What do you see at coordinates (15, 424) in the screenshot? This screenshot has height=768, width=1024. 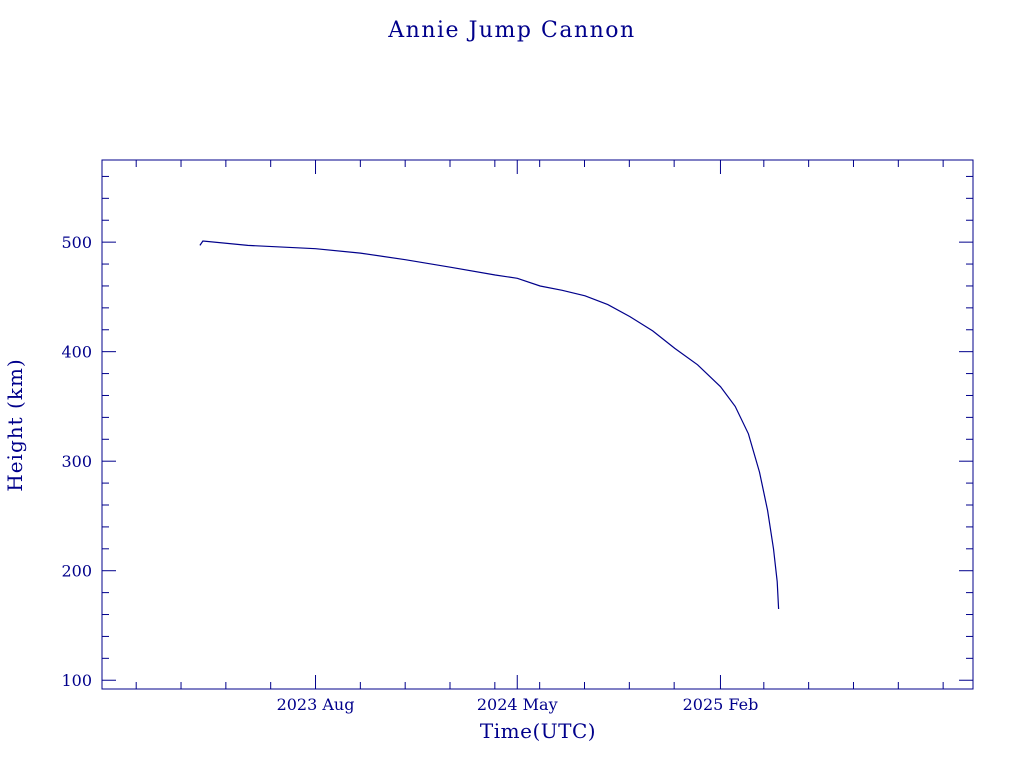 I see `y-axis-label: Height (km)` at bounding box center [15, 424].